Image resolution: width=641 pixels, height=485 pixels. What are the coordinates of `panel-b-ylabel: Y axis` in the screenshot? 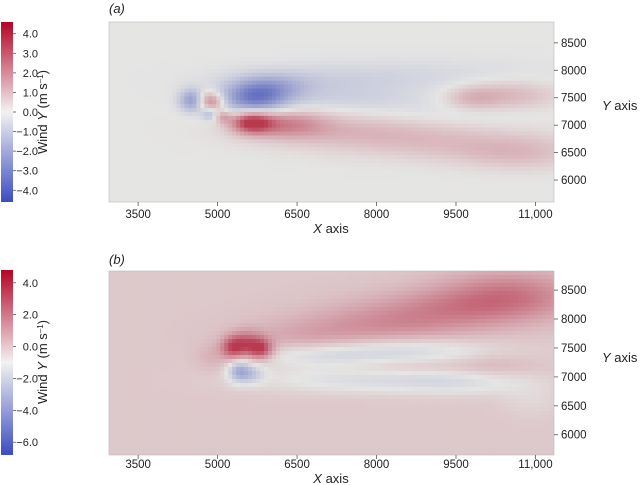 It's located at (620, 357).